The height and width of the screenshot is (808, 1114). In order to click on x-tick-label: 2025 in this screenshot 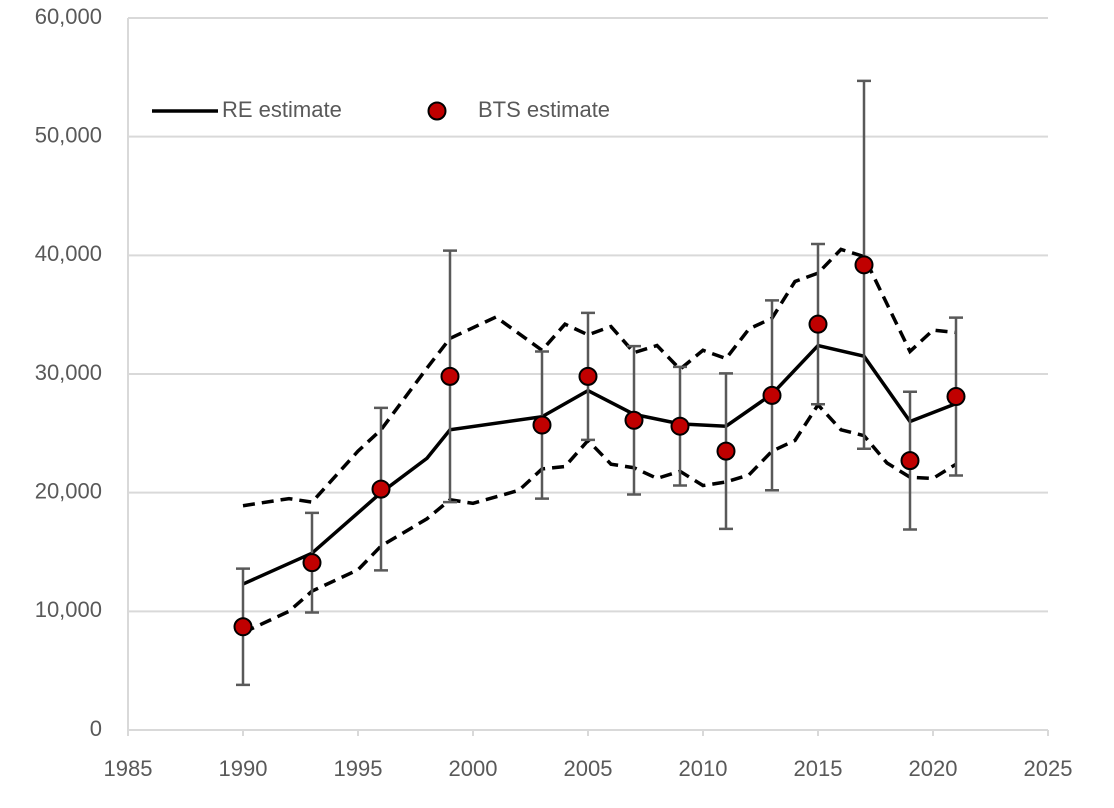, I will do `click(1048, 768)`.